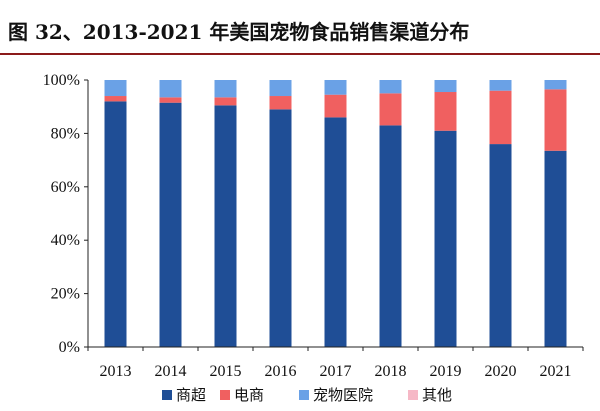  Describe the element at coordinates (446, 371) in the screenshot. I see `x-tick-label: 2019` at that location.